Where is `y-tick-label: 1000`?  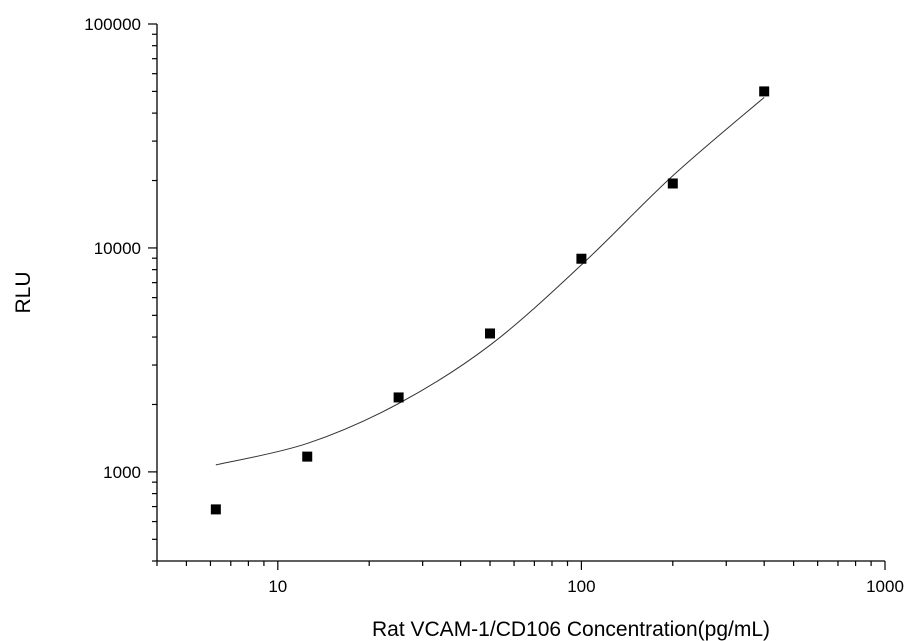
y-tick-label: 1000 is located at coordinates (122, 472).